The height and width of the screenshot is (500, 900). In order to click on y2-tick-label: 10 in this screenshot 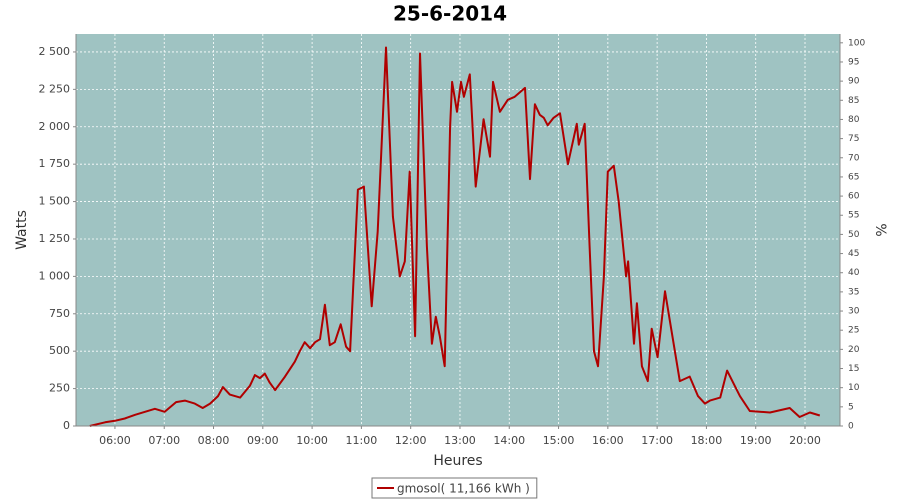, I will do `click(854, 388)`.